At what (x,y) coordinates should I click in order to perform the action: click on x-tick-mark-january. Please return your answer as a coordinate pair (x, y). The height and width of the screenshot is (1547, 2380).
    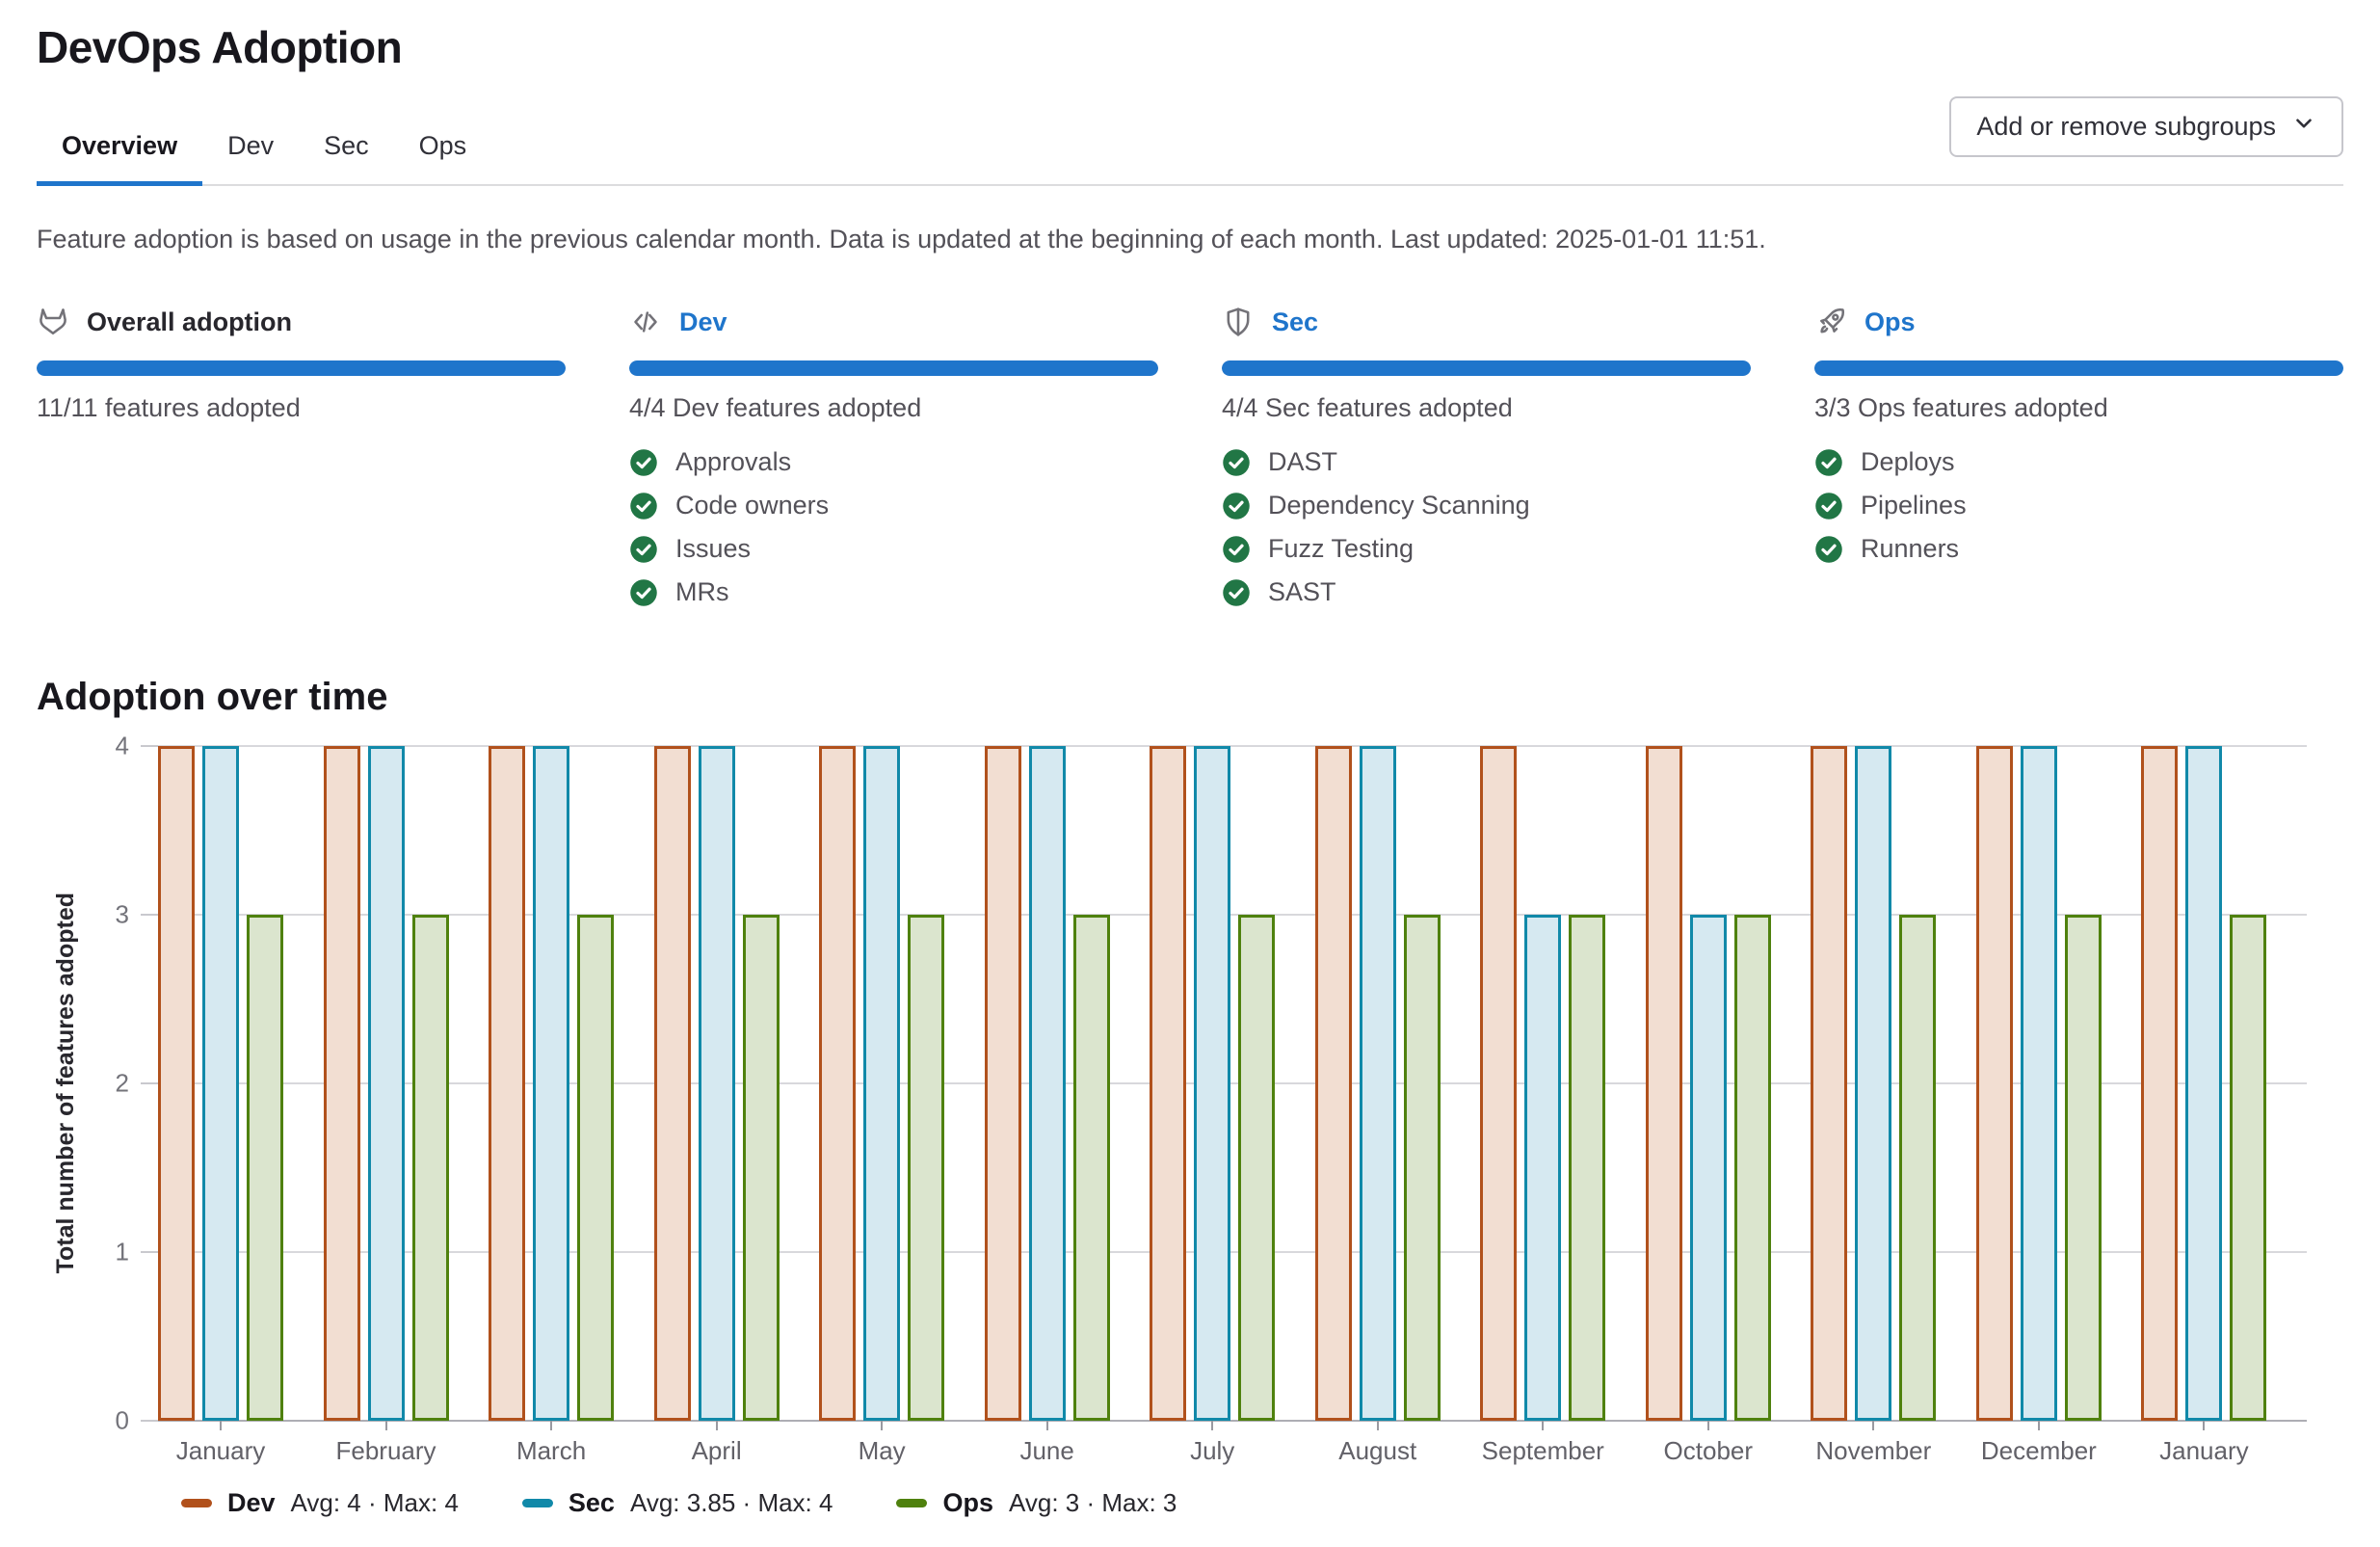
    Looking at the image, I should click on (2204, 1425).